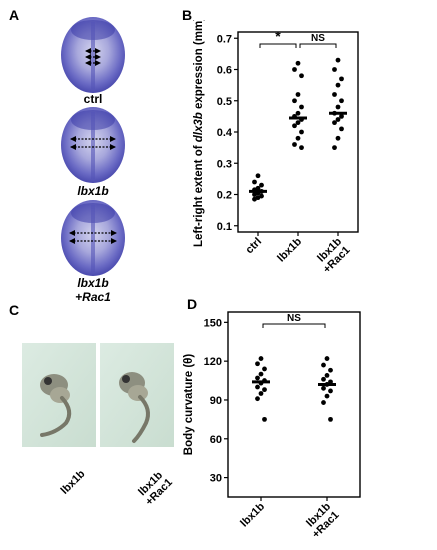 The height and width of the screenshot is (550, 437). I want to click on panel-letter-d: D, so click(192, 304).